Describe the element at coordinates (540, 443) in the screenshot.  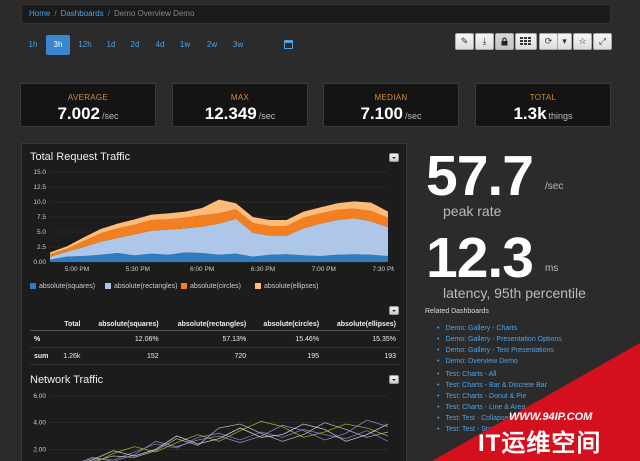
I see `watermark-text: IT运维空间` at that location.